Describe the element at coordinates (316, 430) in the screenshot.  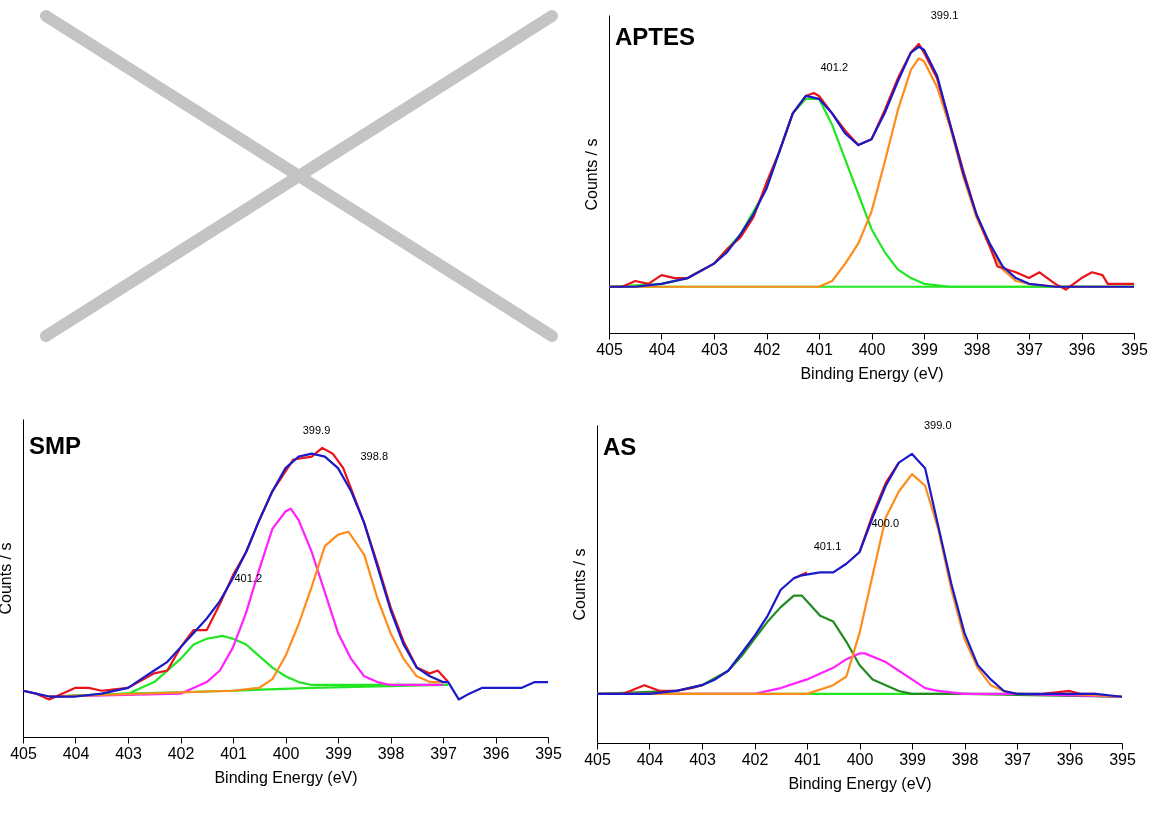
I see `annotation: 399.9` at that location.